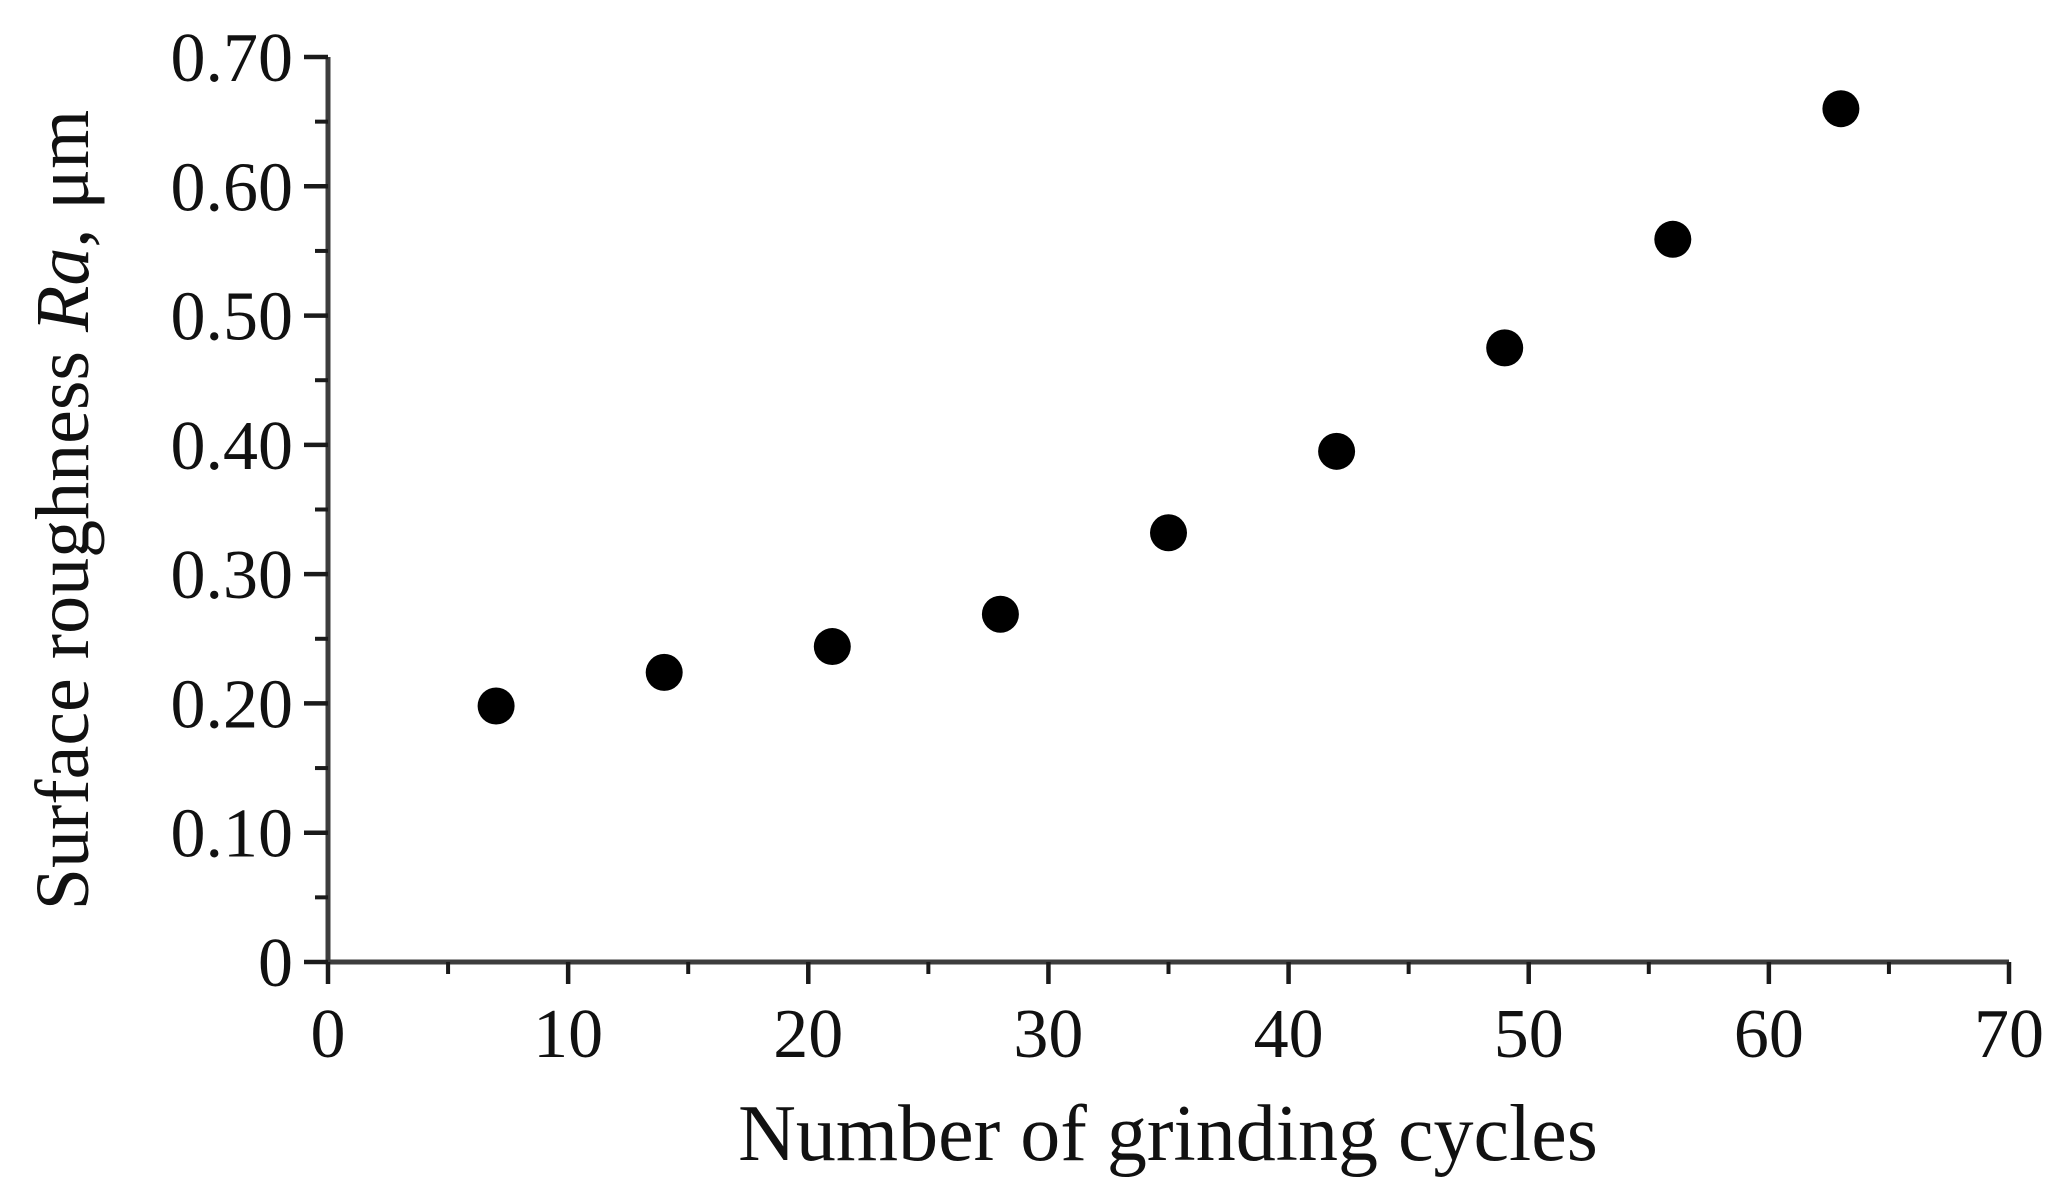 The width and height of the screenshot is (2061, 1197). Describe the element at coordinates (232, 317) in the screenshot. I see `y-tick-label: 0.50` at that location.